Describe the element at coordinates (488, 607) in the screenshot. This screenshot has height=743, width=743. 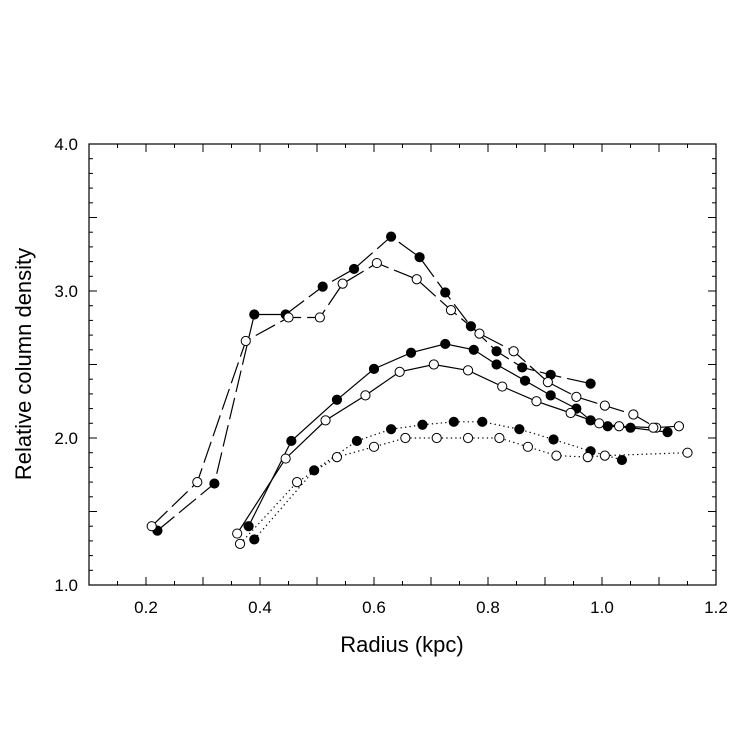
I see `x-tick-label: 0.8` at that location.